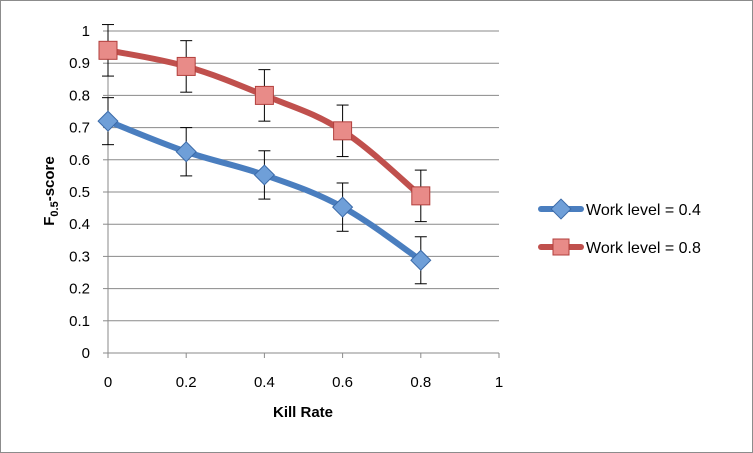  Describe the element at coordinates (79, 256) in the screenshot. I see `y-tick-label: 0.3` at that location.